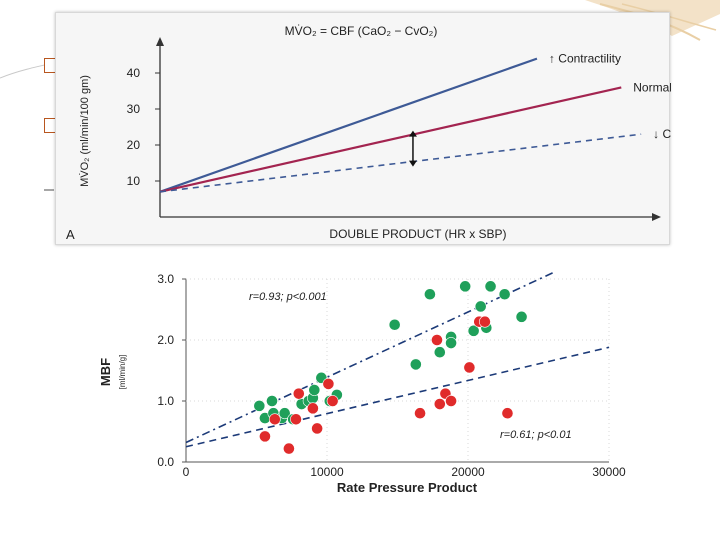  Describe the element at coordinates (361, 31) in the screenshot. I see `chart-a-title: MV̇O₂ = CBF (CaO₂ − CvO₂)` at that location.